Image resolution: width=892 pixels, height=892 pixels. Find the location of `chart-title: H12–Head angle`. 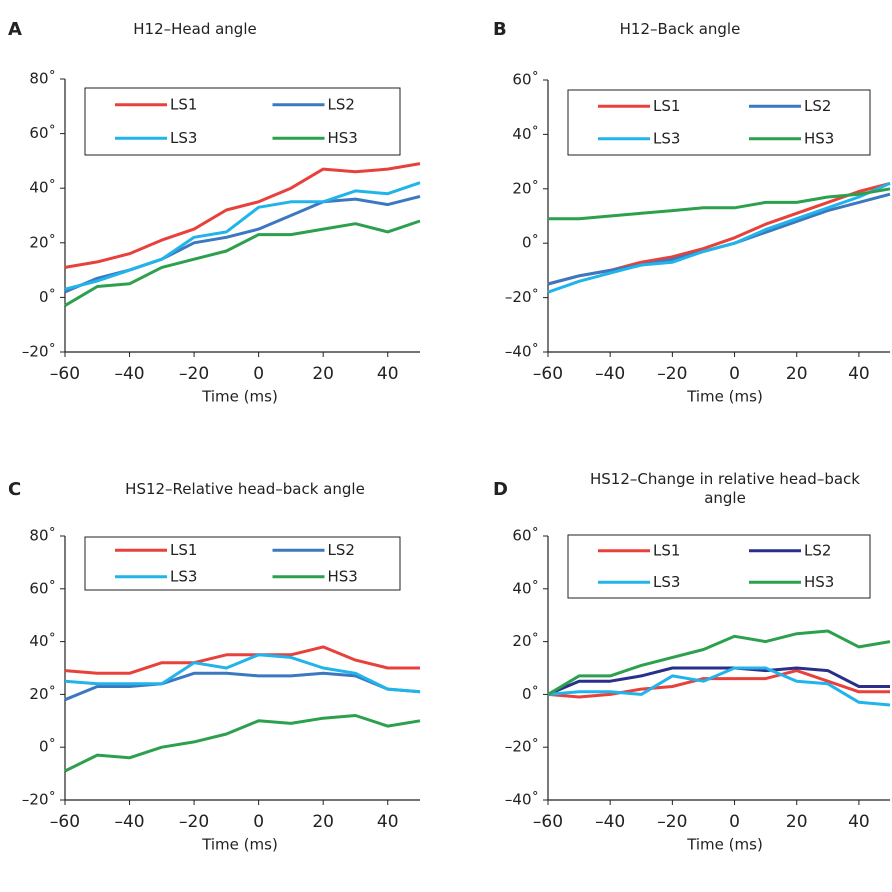

chart-title: H12–Head angle is located at coordinates (195, 29).